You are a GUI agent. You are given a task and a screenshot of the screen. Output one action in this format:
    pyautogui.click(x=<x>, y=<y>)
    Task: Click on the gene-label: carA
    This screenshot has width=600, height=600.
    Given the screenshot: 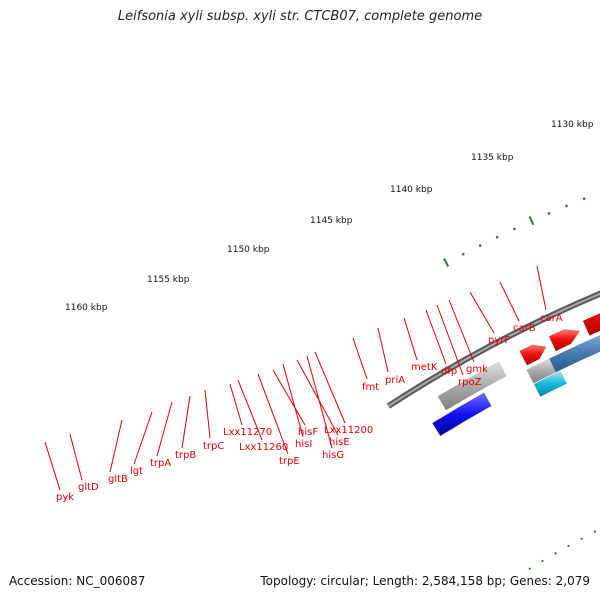 What is the action you would take?
    pyautogui.click(x=551, y=318)
    